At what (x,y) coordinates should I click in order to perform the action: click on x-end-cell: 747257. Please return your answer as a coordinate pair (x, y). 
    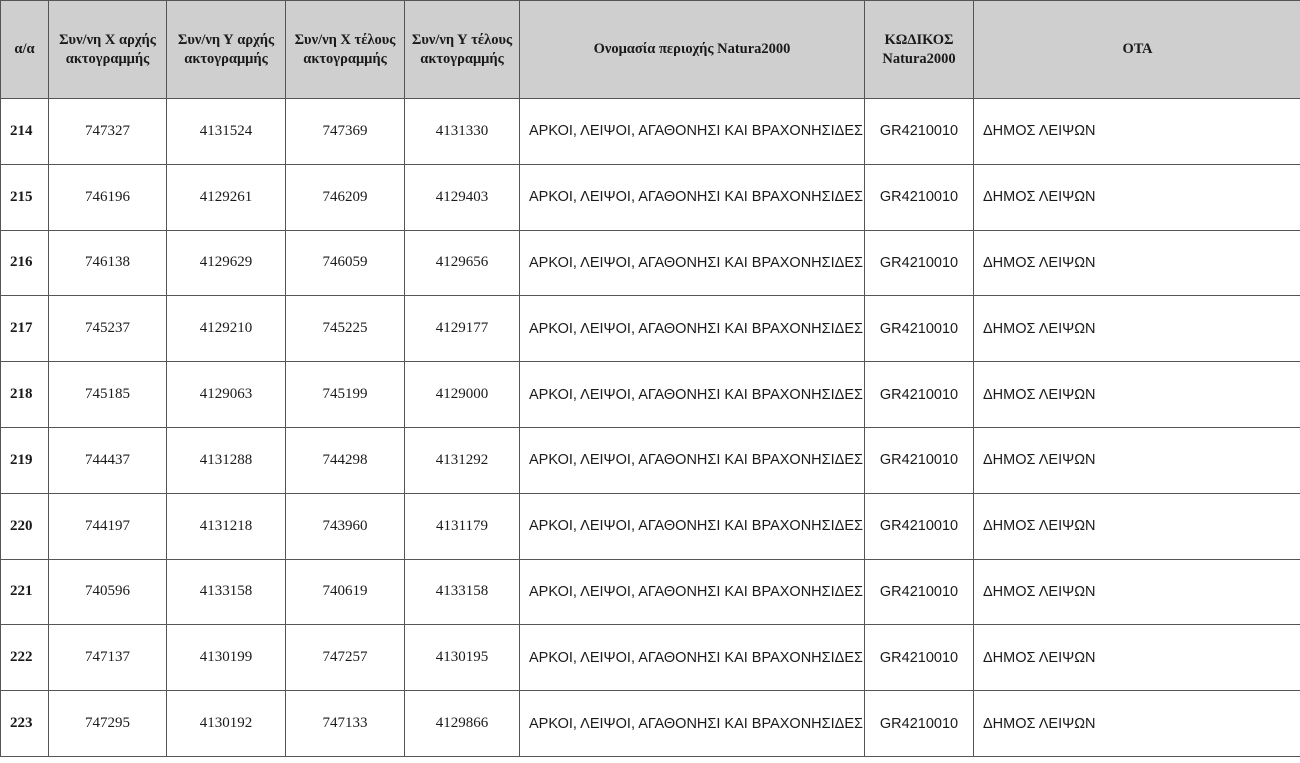
    Looking at the image, I should click on (345, 658).